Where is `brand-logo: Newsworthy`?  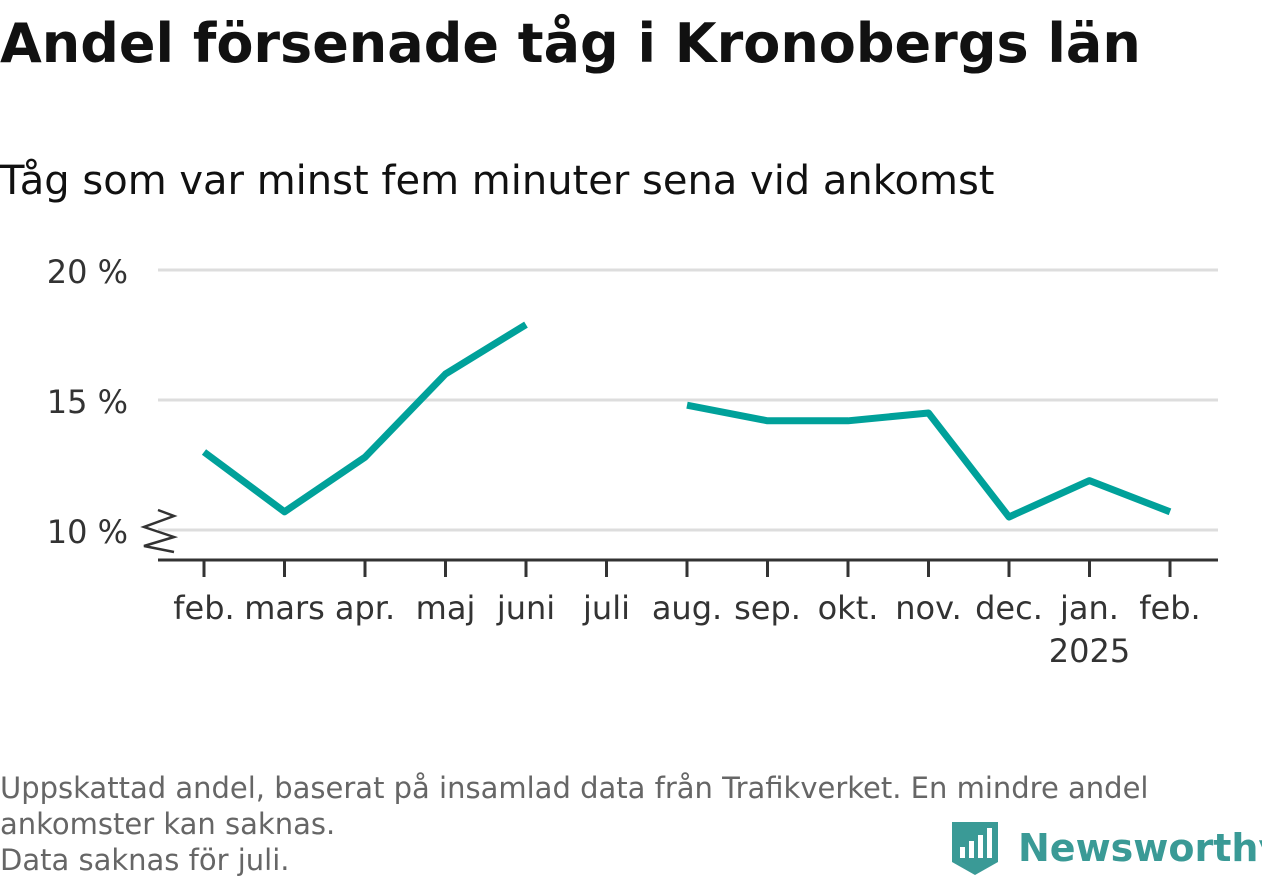
brand-logo: Newsworthy is located at coordinates (1106, 848).